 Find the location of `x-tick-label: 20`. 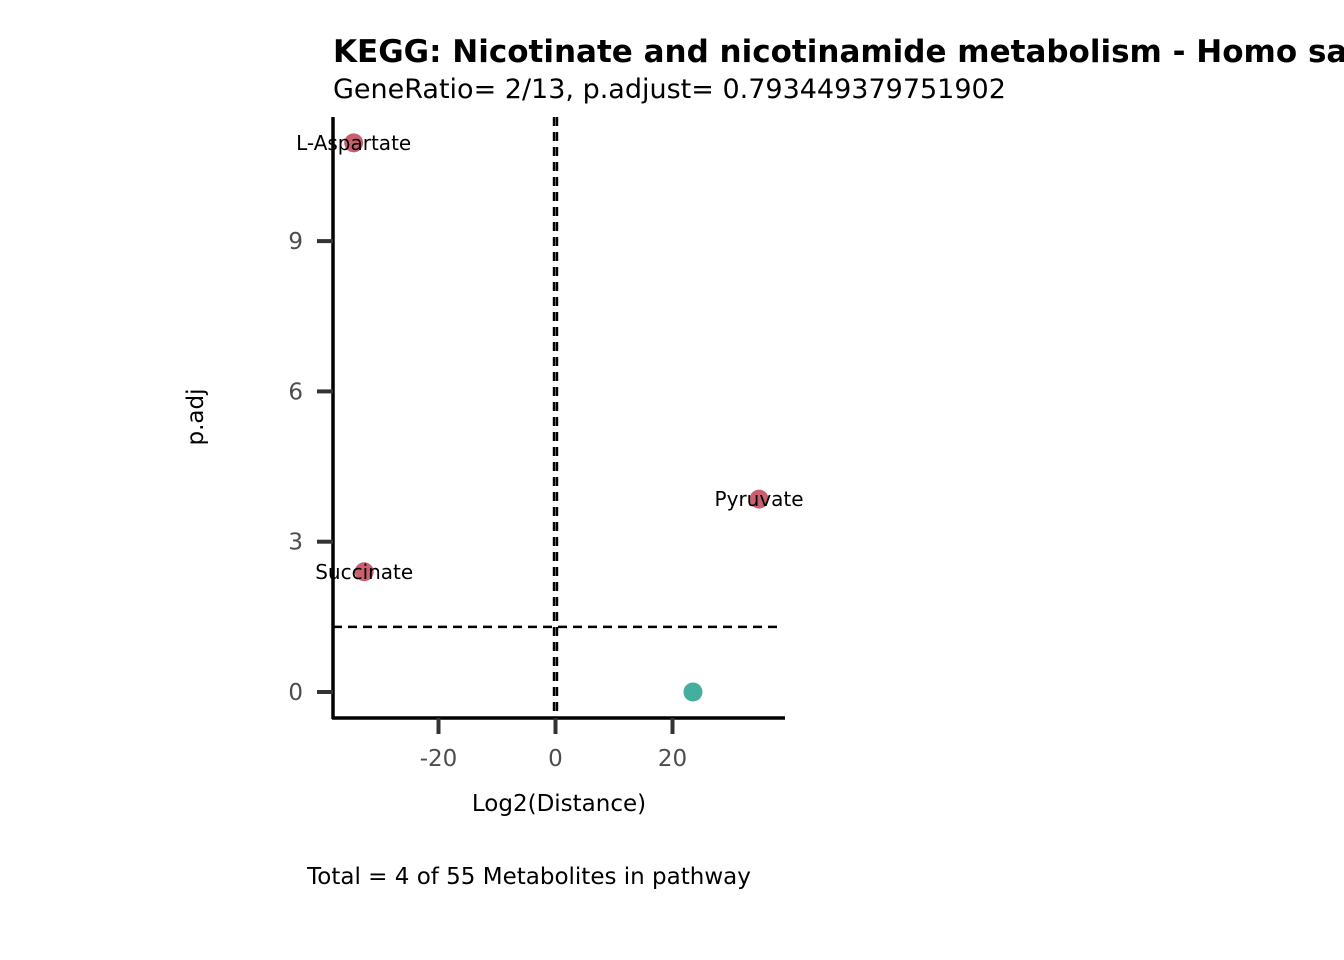

x-tick-label: 20 is located at coordinates (672, 759).